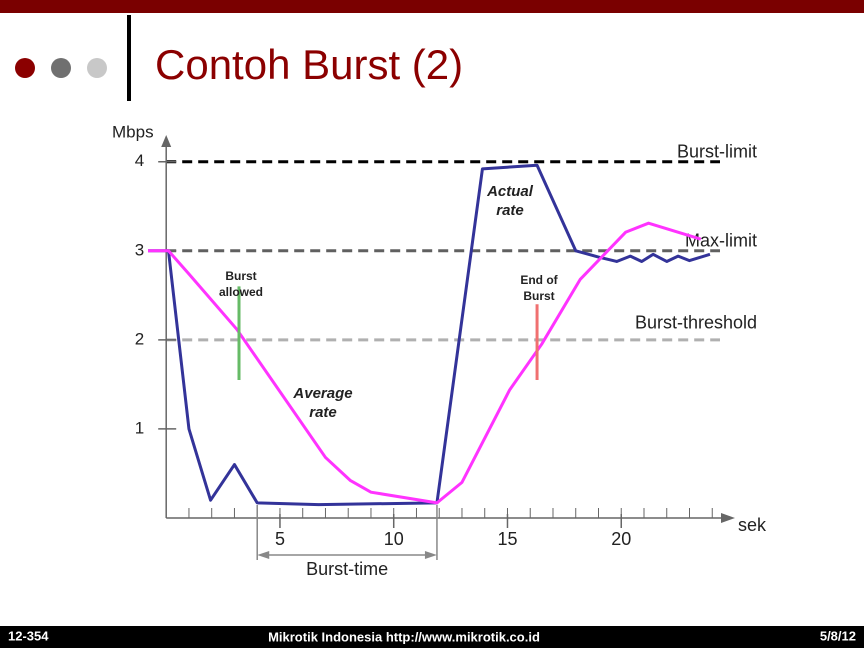  Describe the element at coordinates (280, 539) in the screenshot. I see `x-tick-label: 5` at that location.